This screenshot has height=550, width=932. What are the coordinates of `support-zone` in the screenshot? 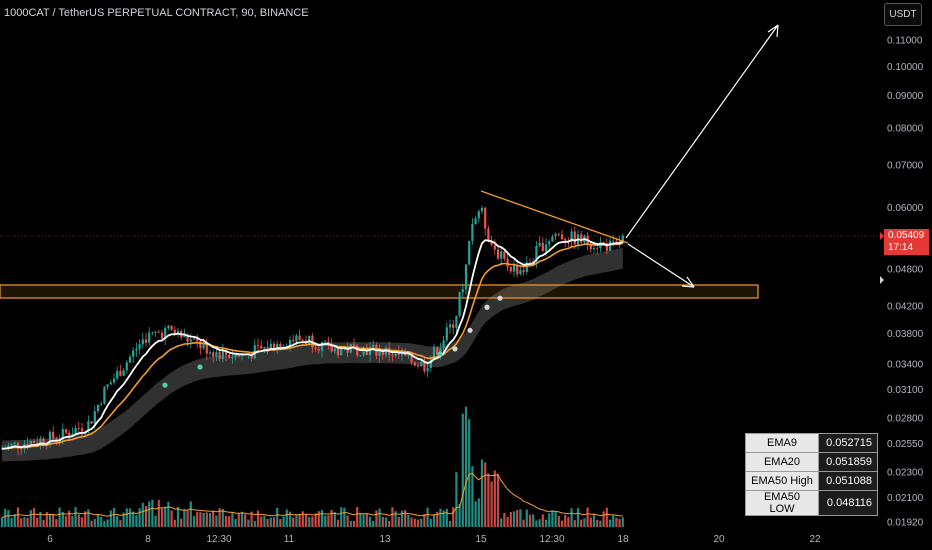 It's located at (379, 291).